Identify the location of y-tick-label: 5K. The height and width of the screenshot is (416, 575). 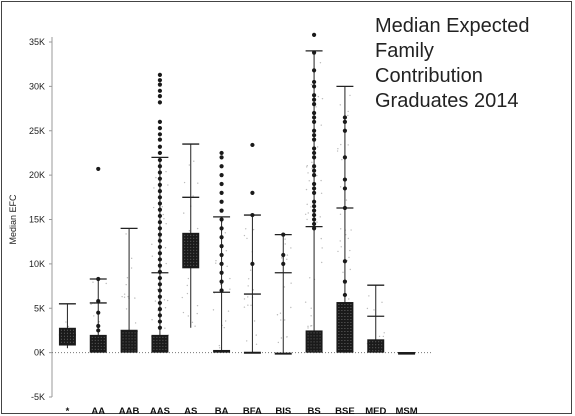
(39, 308).